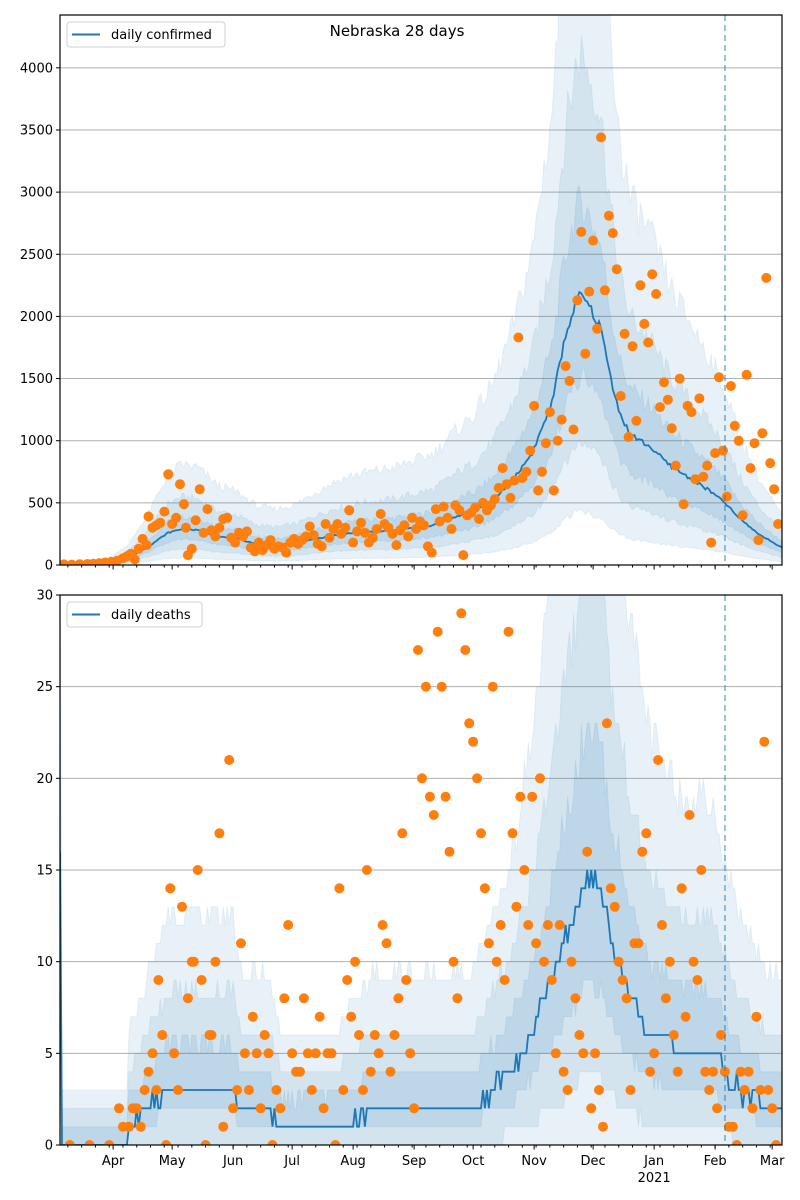 This screenshot has width=800, height=1200. Describe the element at coordinates (146, 34) in the screenshot. I see `legend-box` at that location.